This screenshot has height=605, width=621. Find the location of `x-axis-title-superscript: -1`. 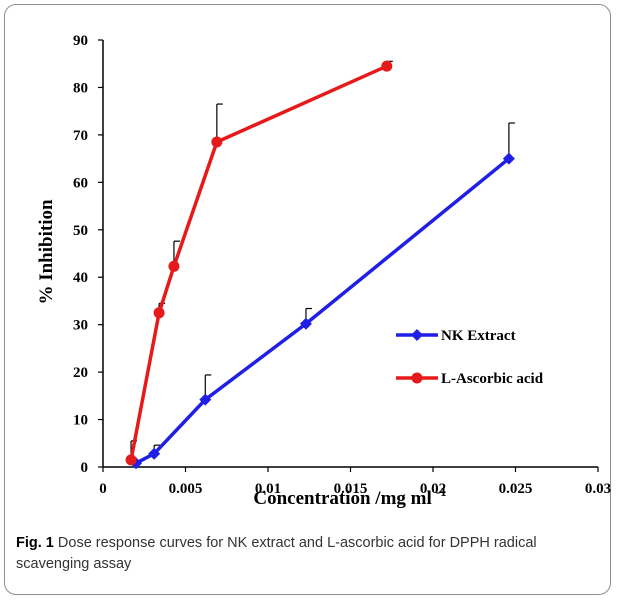

x-axis-title-superscript: -1 is located at coordinates (441, 491).